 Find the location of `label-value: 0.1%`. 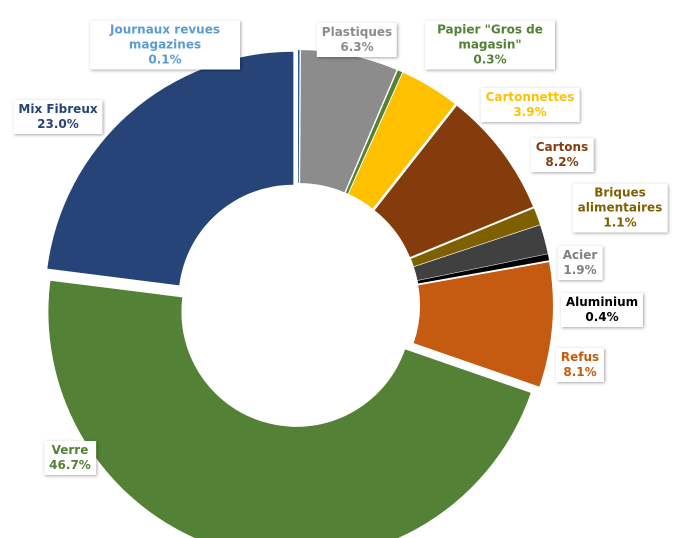

label-value: 0.1% is located at coordinates (165, 59).